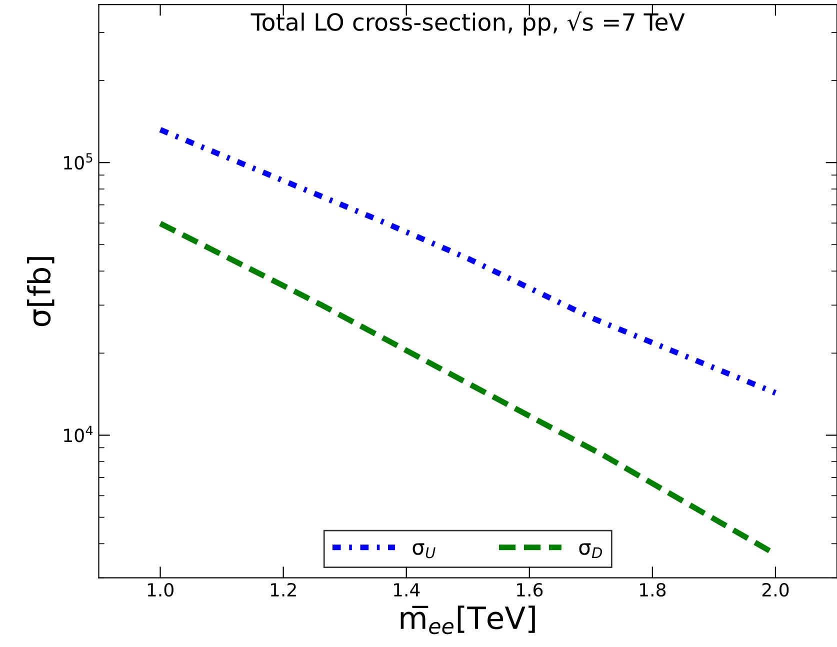 The width and height of the screenshot is (837, 647). I want to click on legend-label: σ$_{U}$, so click(424, 550).